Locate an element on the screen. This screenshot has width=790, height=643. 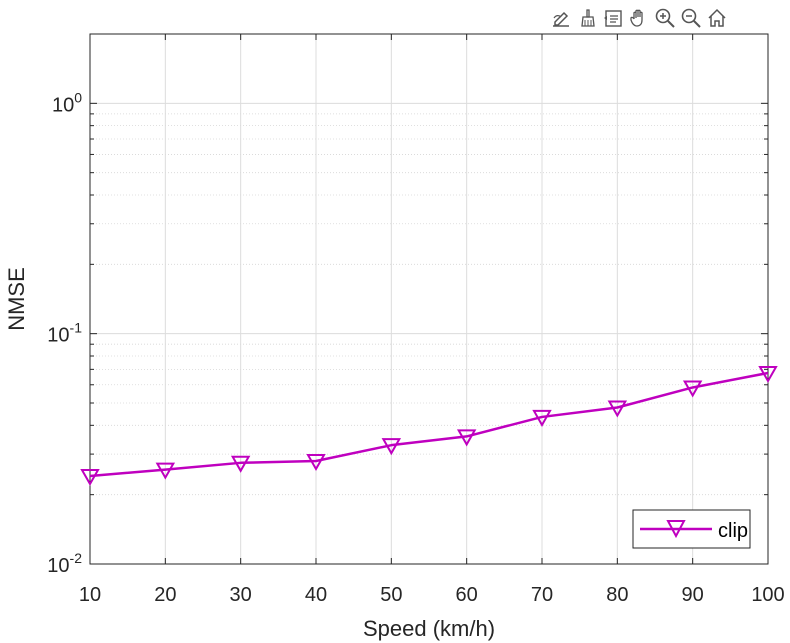
axes-toolbar is located at coordinates (638, 18).